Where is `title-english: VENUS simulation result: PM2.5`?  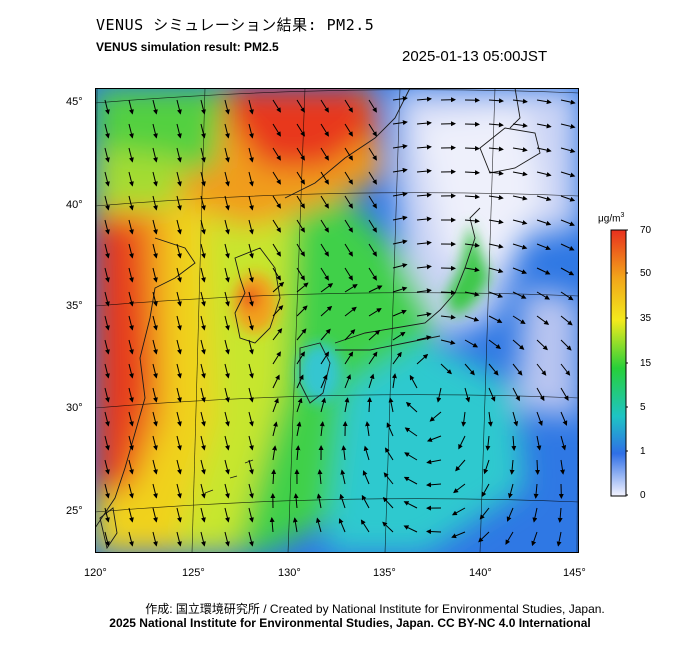
title-english: VENUS simulation result: PM2.5 is located at coordinates (187, 47).